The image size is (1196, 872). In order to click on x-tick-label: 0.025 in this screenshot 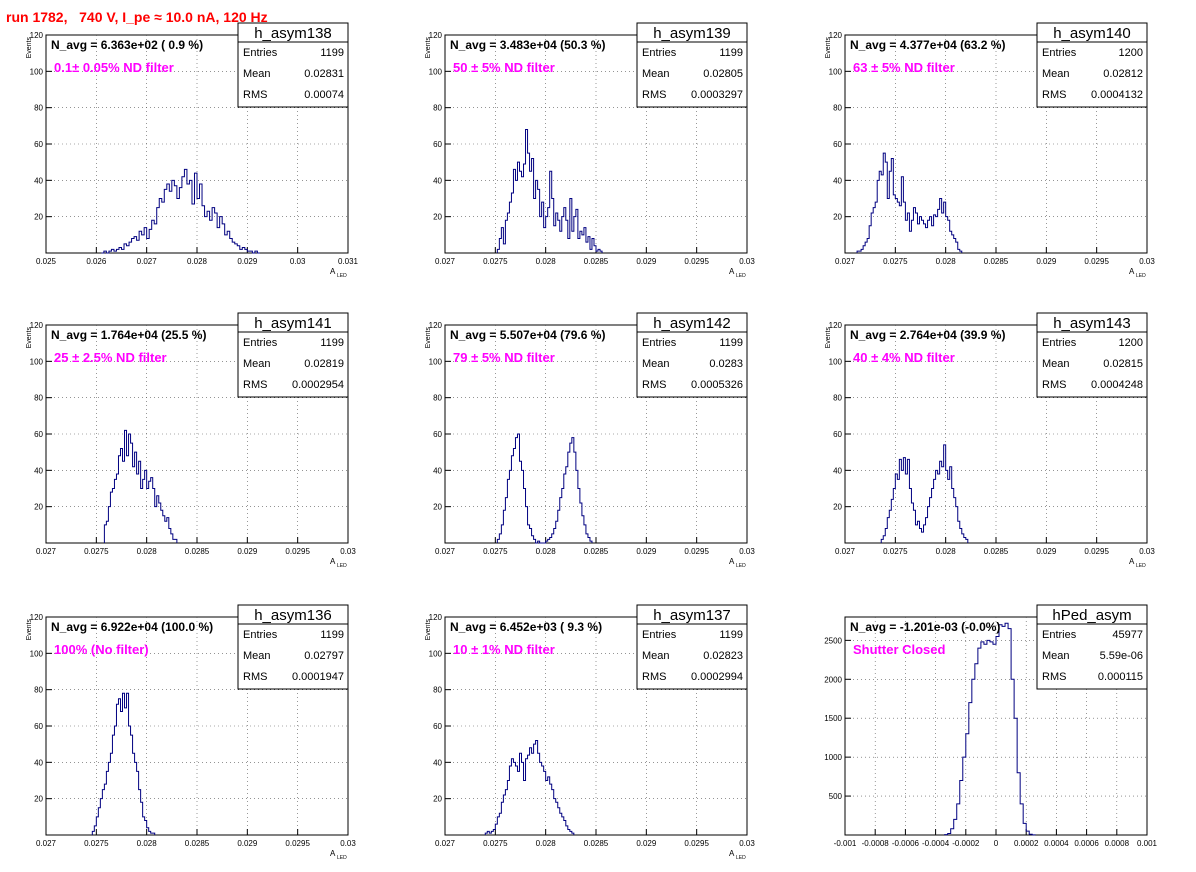, I will do `click(46, 261)`.